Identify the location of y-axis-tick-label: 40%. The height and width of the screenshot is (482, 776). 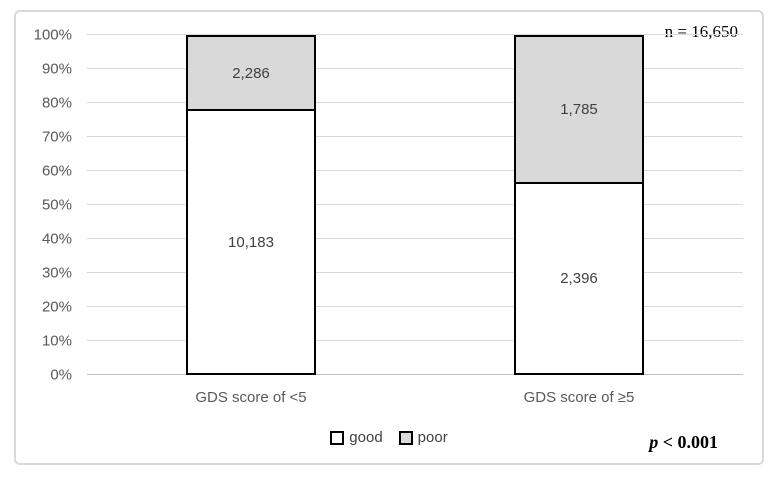
(56, 239).